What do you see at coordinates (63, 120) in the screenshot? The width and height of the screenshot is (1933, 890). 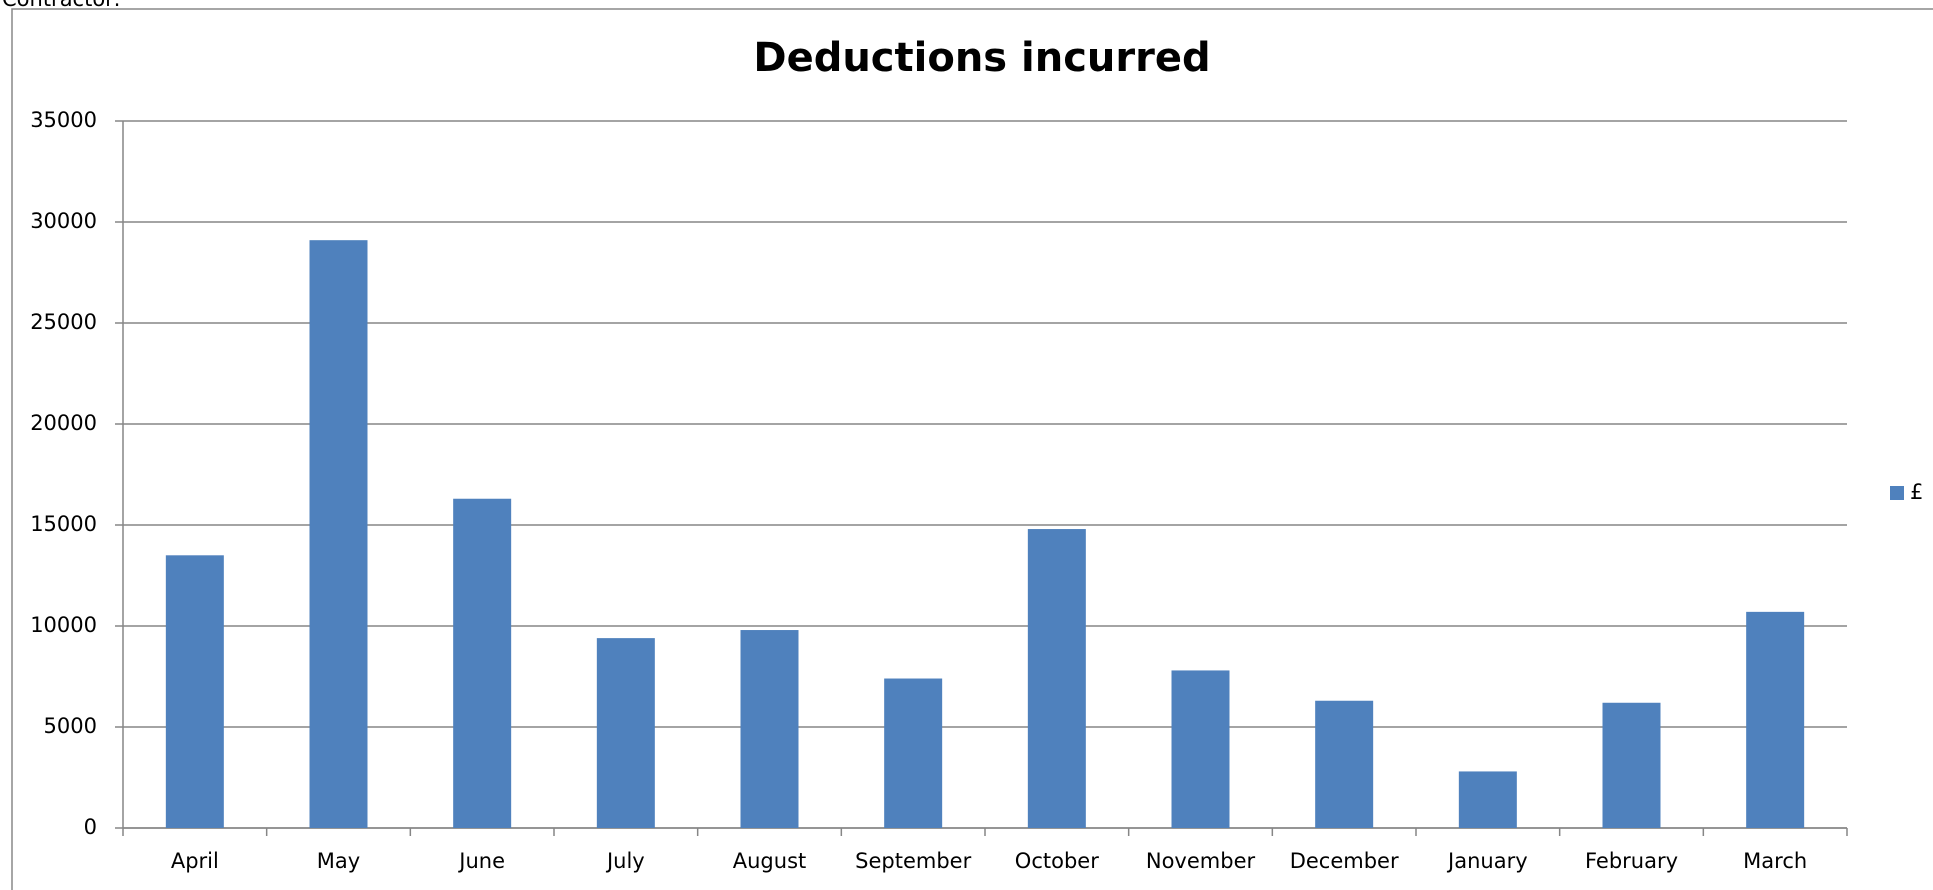 I see `y-tick-label: 35000` at bounding box center [63, 120].